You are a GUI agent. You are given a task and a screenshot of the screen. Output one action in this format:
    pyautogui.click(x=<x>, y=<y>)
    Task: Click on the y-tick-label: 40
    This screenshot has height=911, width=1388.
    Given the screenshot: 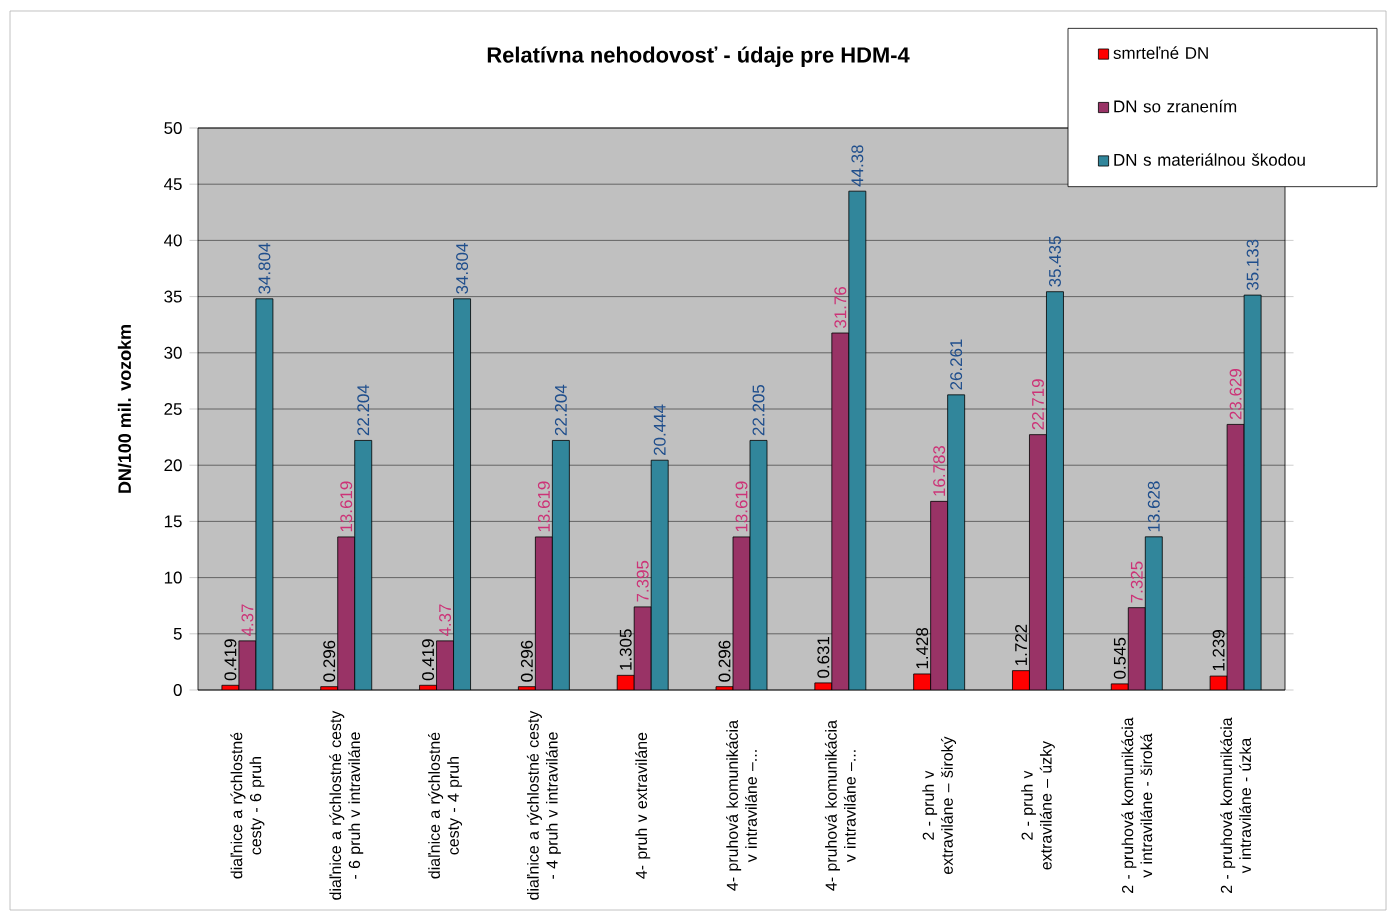 What is the action you would take?
    pyautogui.click(x=172, y=240)
    